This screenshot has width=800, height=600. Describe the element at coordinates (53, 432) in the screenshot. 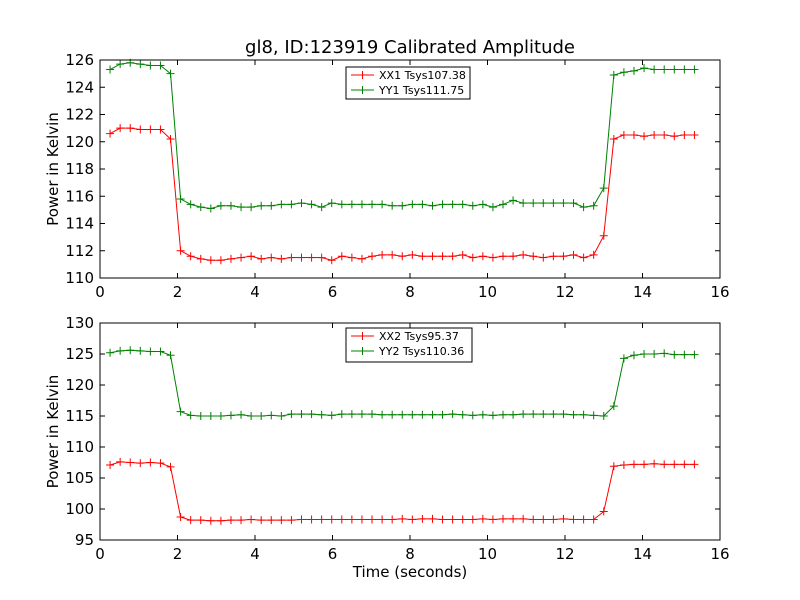

I see `y-axis-label: Power in Kelvin` at that location.